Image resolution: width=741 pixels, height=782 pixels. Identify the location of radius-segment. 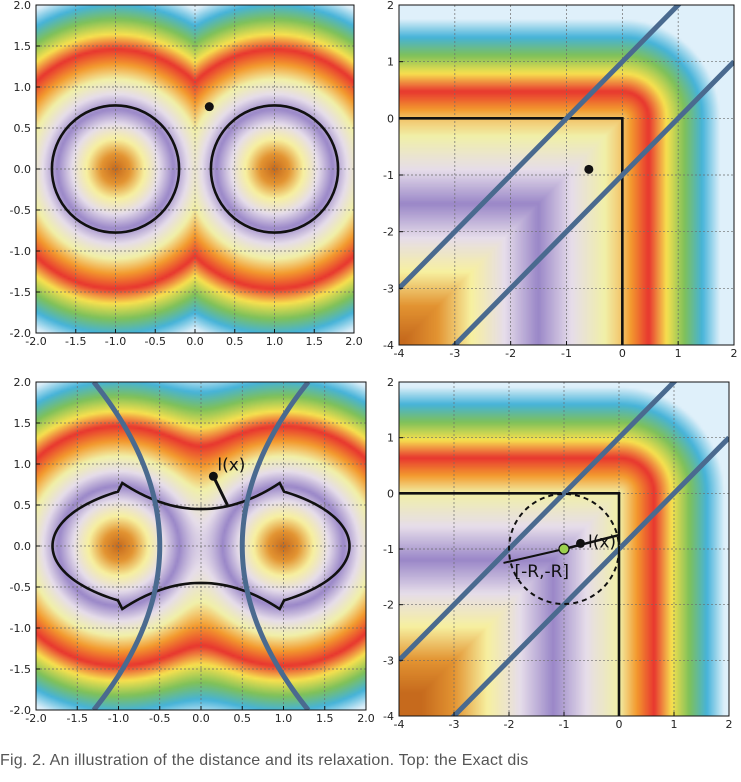
(591, 542).